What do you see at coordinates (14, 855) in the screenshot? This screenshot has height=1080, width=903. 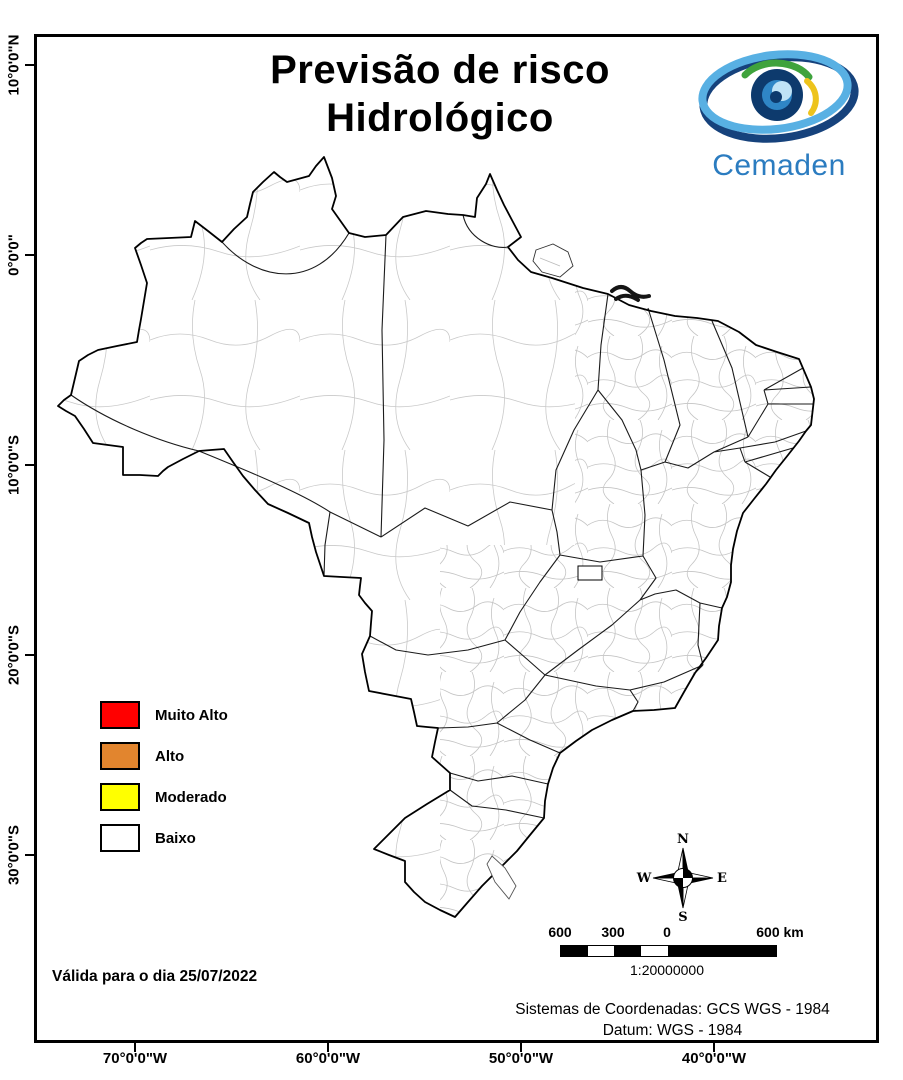 I see `latitude-label: 30°0'0"S` at bounding box center [14, 855].